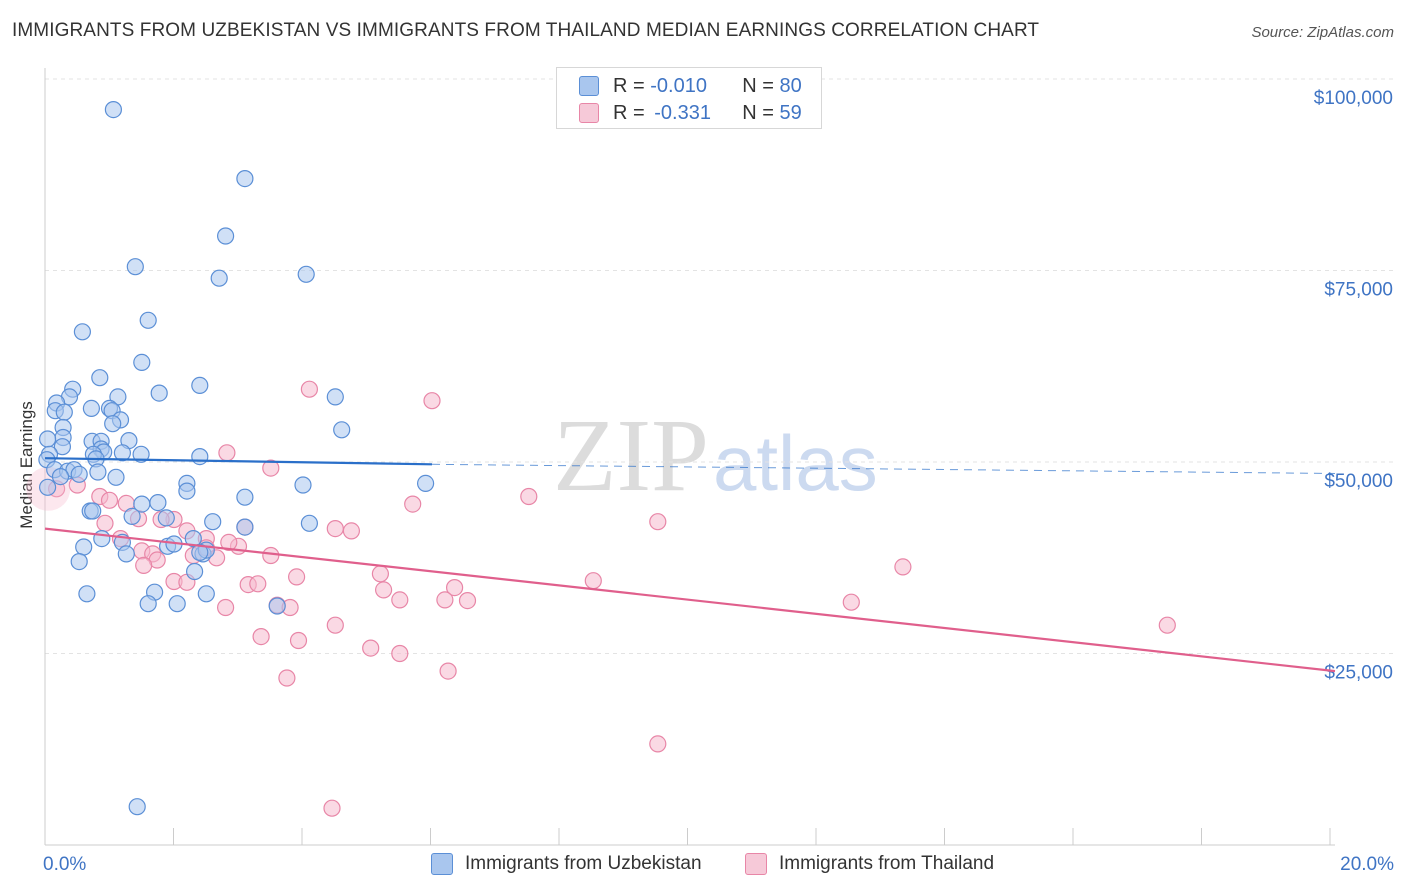 Image resolution: width=1406 pixels, height=892 pixels. I want to click on legend-n-value-uzbekistan: 80, so click(790, 85).